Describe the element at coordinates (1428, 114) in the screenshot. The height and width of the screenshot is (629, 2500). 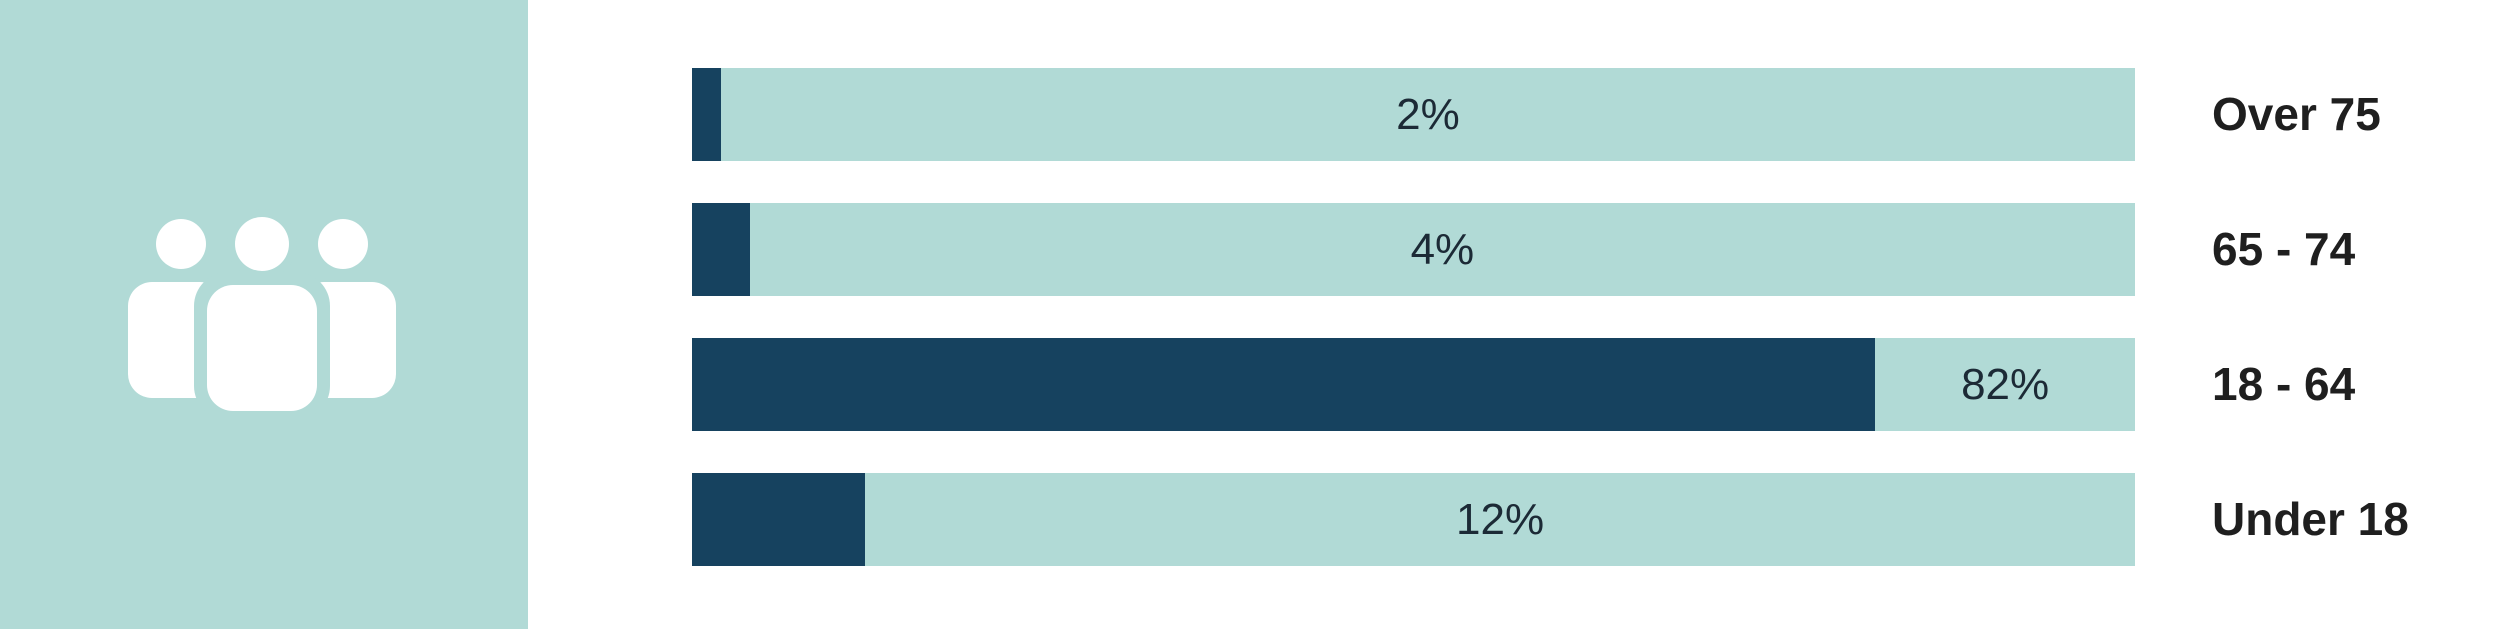
I see `bar-value-label: 2%` at that location.